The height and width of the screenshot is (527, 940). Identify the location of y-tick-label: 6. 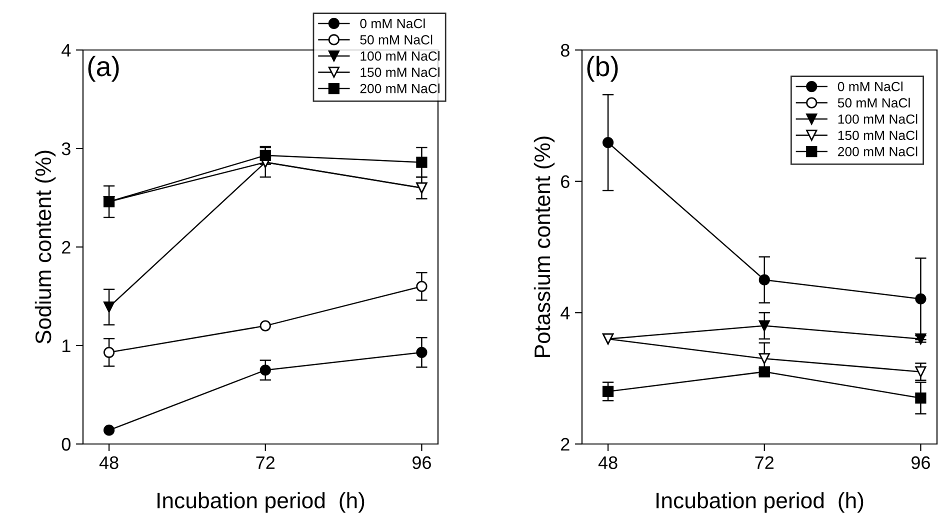
(565, 181).